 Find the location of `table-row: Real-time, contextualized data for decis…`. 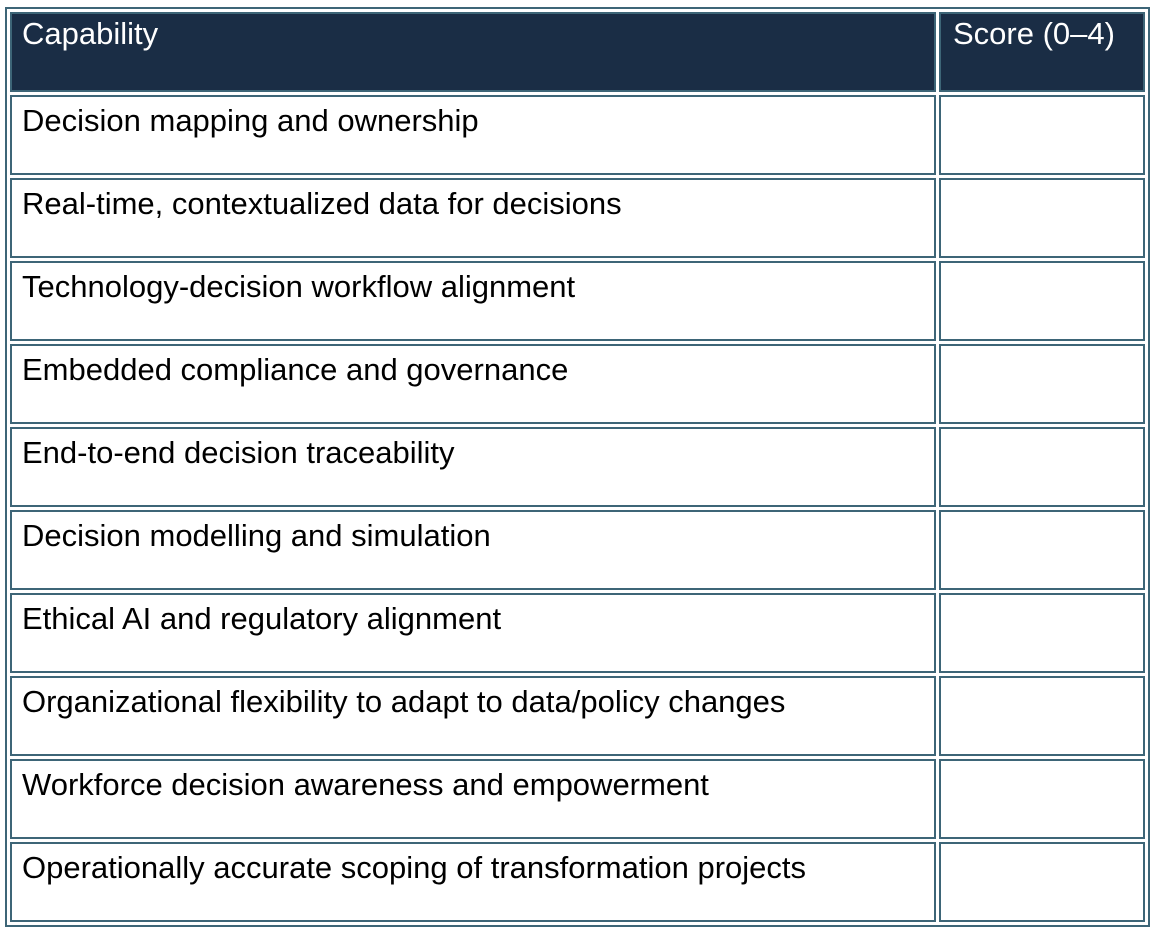

table-row: Real-time, contextualized data for decis… is located at coordinates (577, 218).